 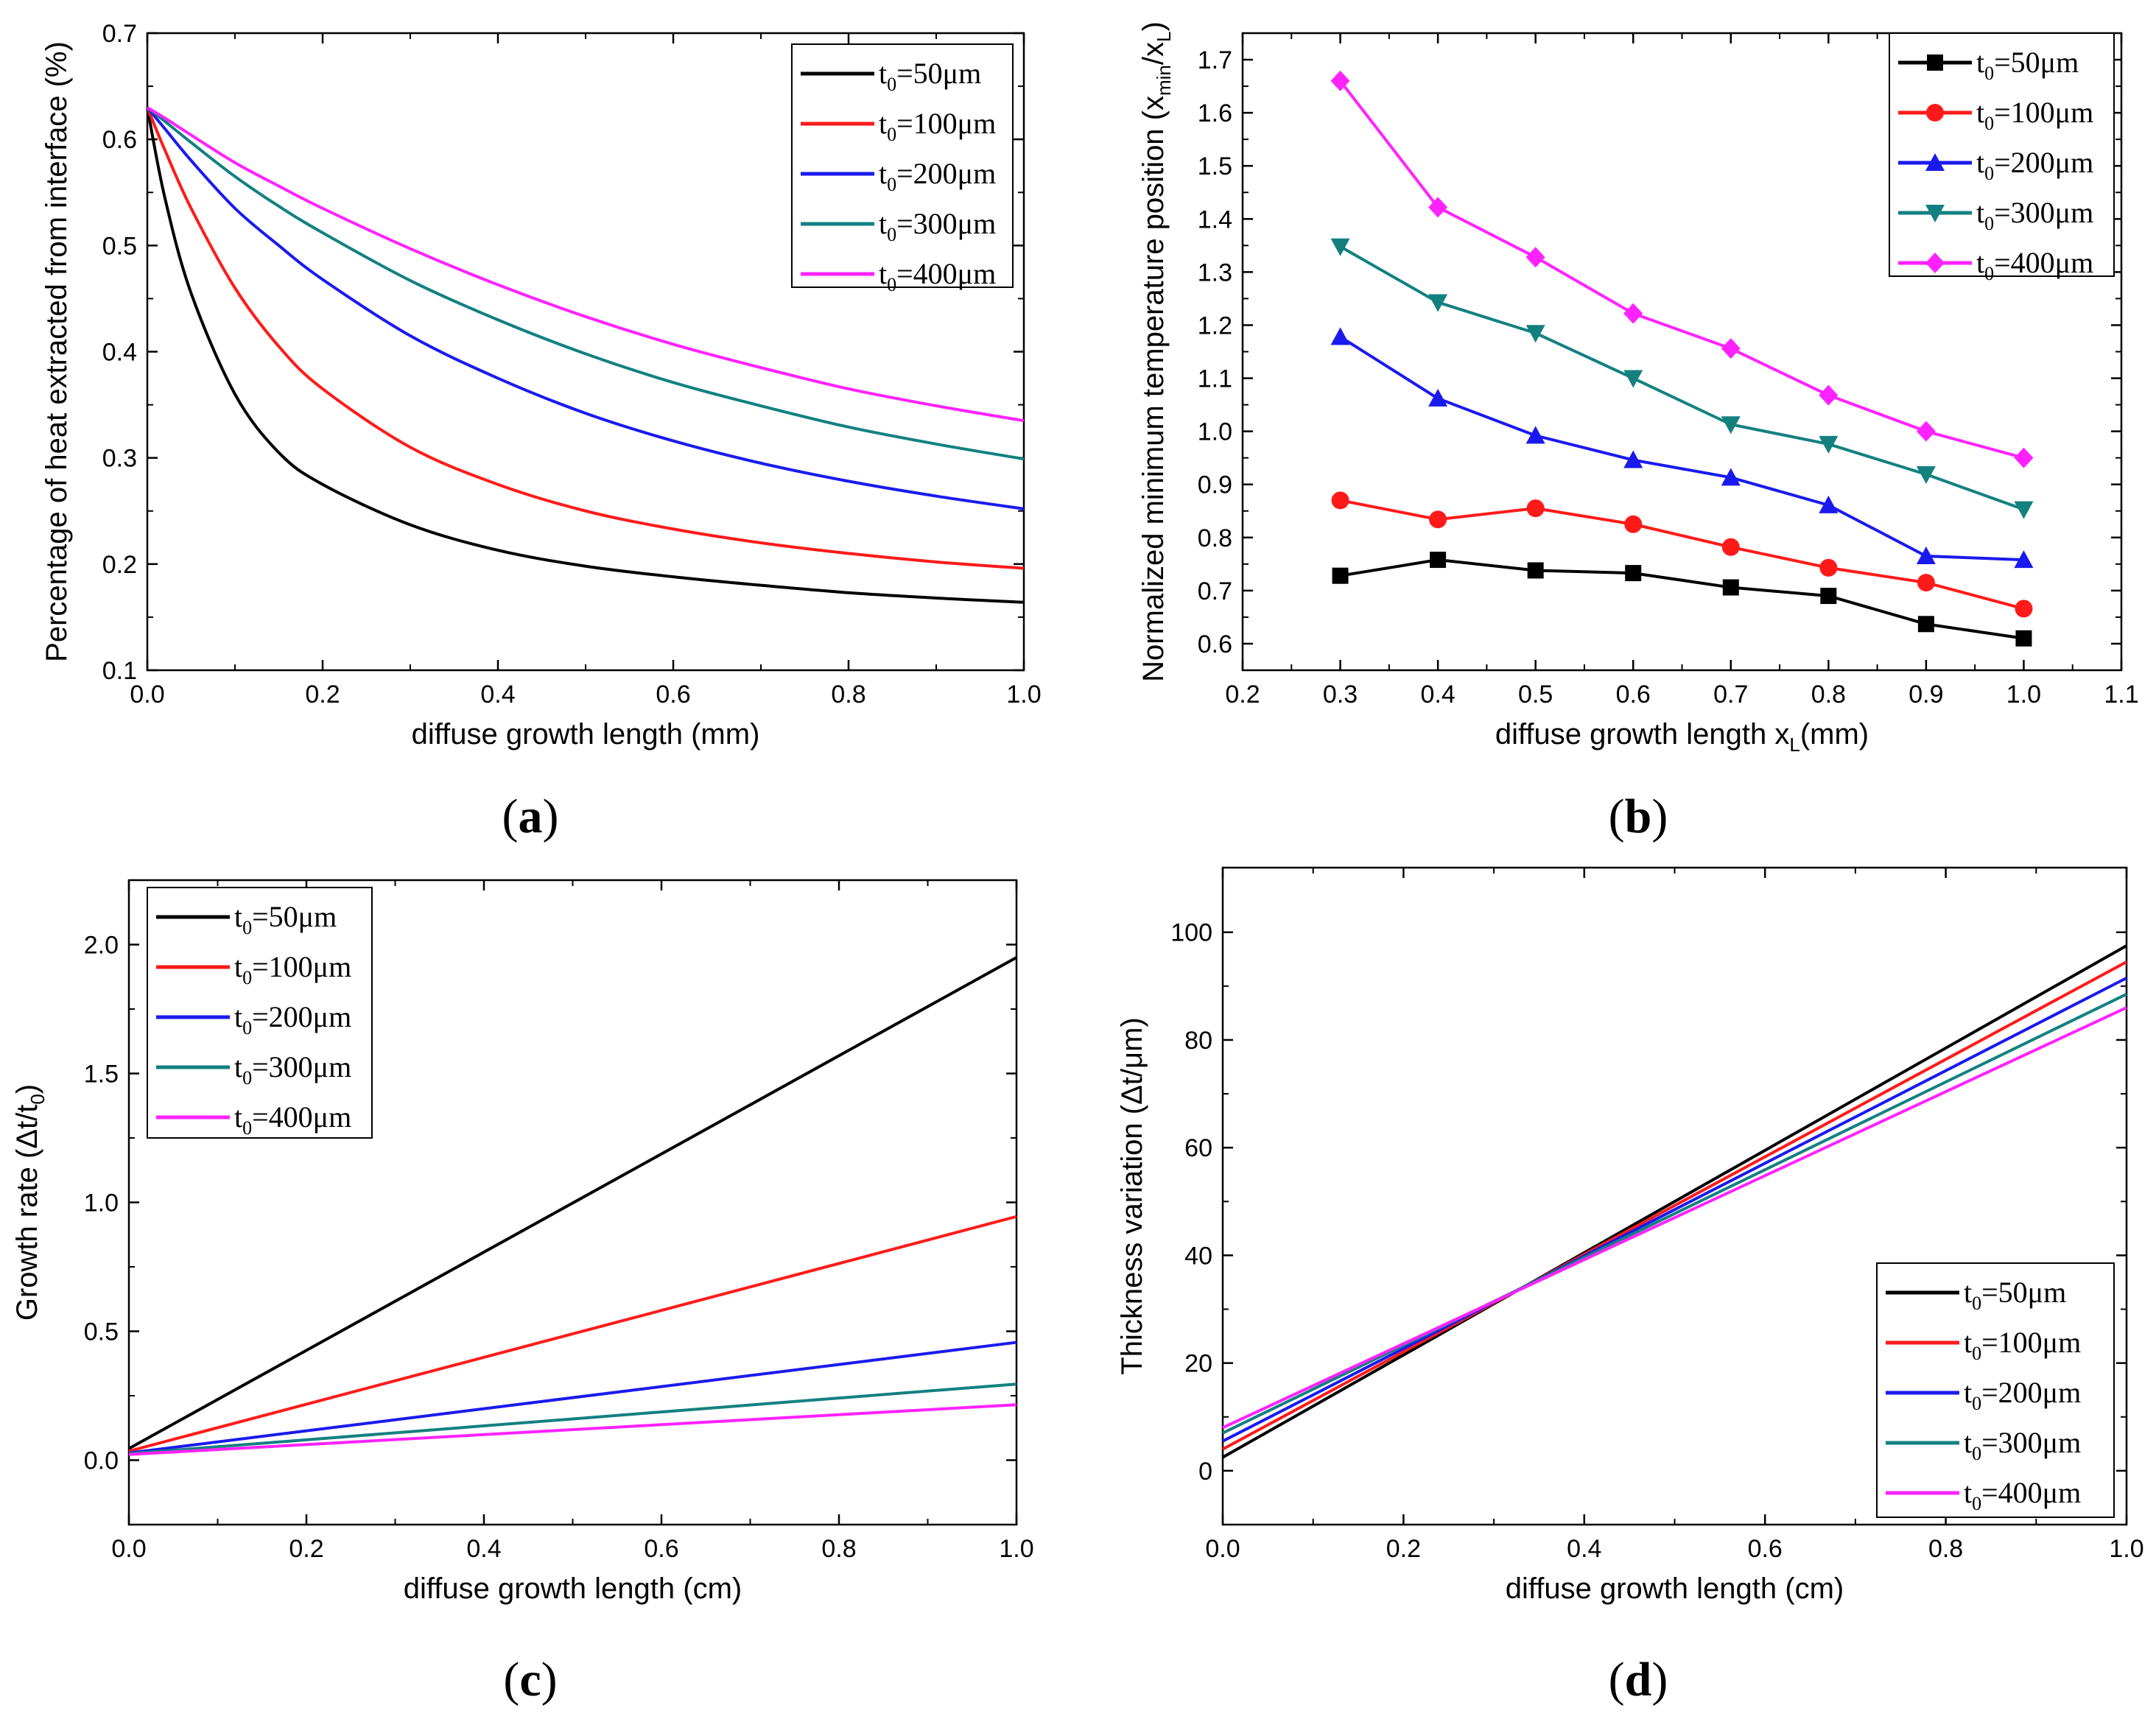 I want to click on x-tick-label: 0.3, so click(x=1340, y=695).